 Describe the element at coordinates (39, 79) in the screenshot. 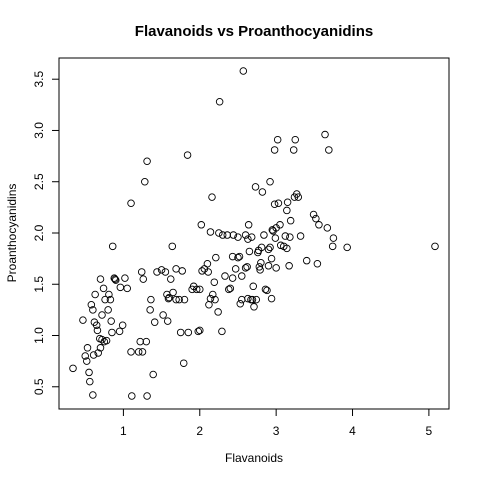

I see `y-tick-label-6: 3.5` at that location.